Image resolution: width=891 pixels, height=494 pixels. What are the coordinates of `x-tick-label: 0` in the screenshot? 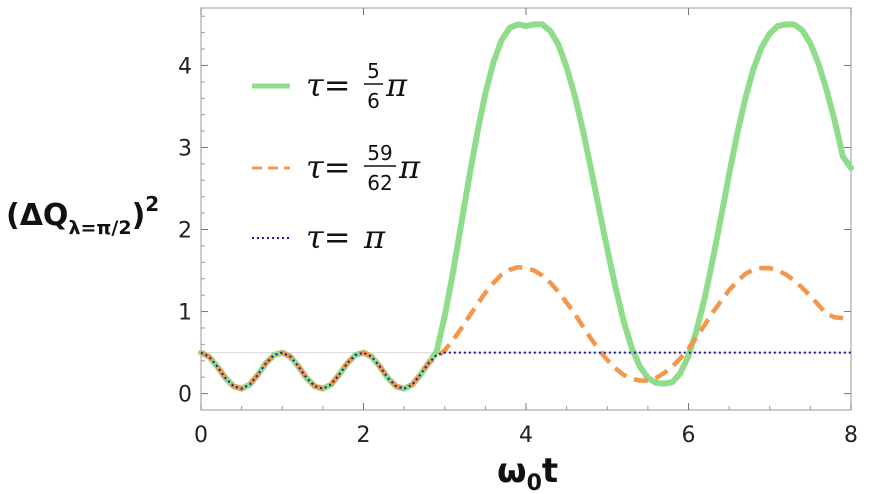 It's located at (201, 435).